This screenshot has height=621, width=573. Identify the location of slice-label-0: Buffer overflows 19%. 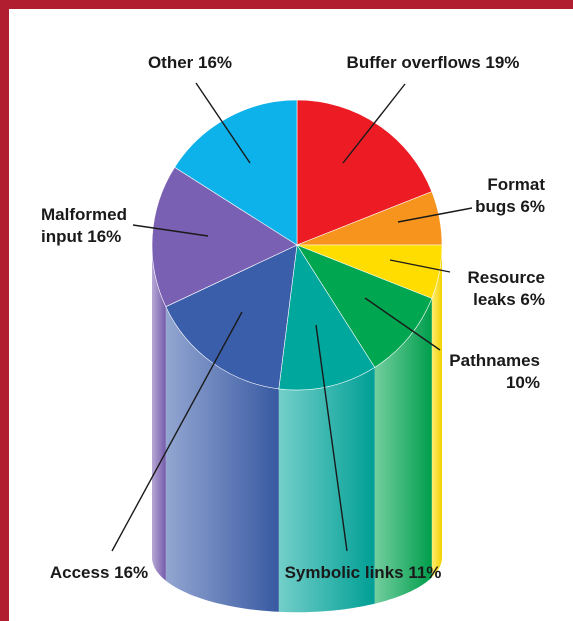
(433, 62).